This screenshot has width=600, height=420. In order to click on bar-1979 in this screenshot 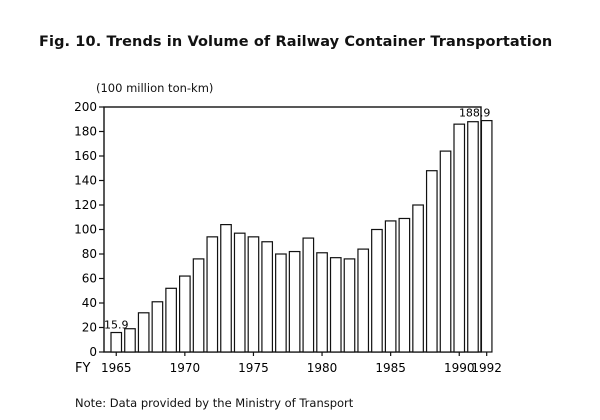, I will do `click(308, 295)`.